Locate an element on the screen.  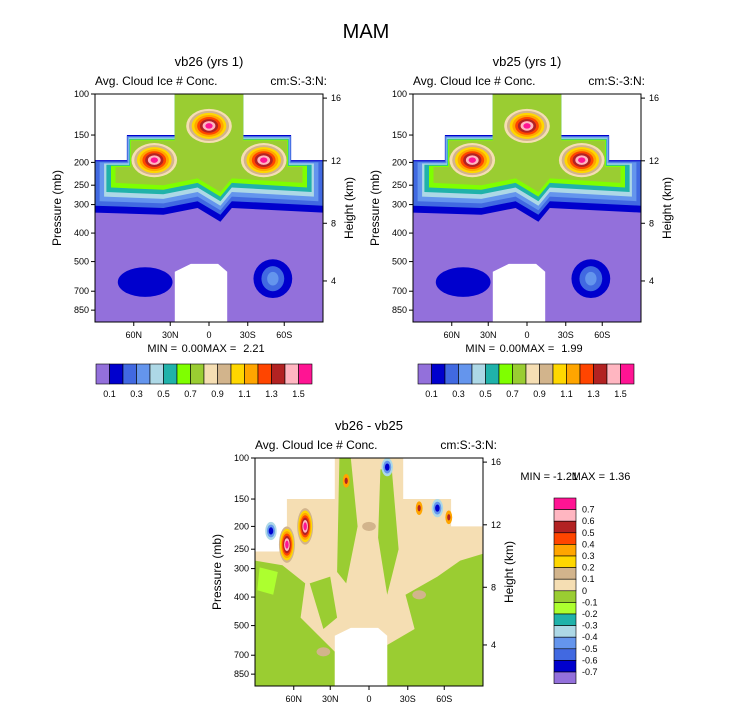
max-value: 1.36 is located at coordinates (619, 477).